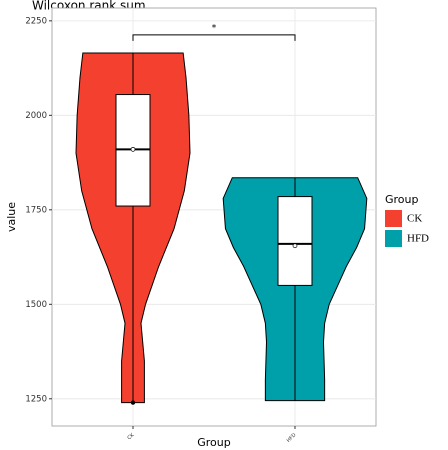 The image size is (448, 450). I want to click on x-axis-label: Group, so click(214, 442).